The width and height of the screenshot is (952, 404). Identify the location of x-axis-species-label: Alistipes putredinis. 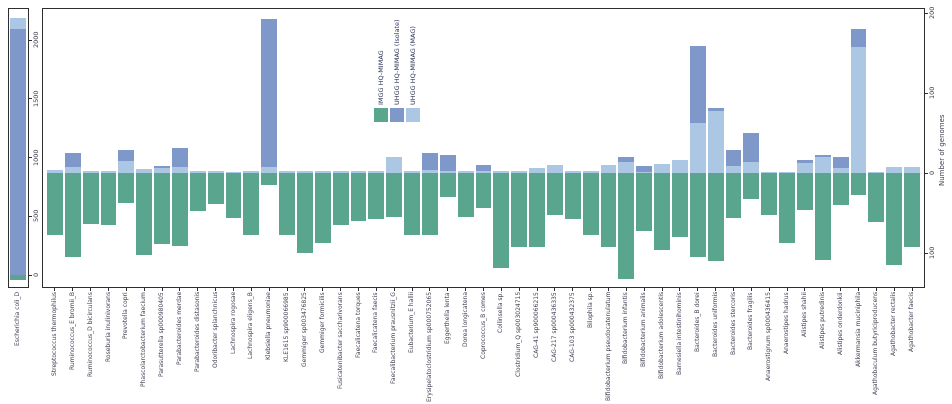
(822, 321).